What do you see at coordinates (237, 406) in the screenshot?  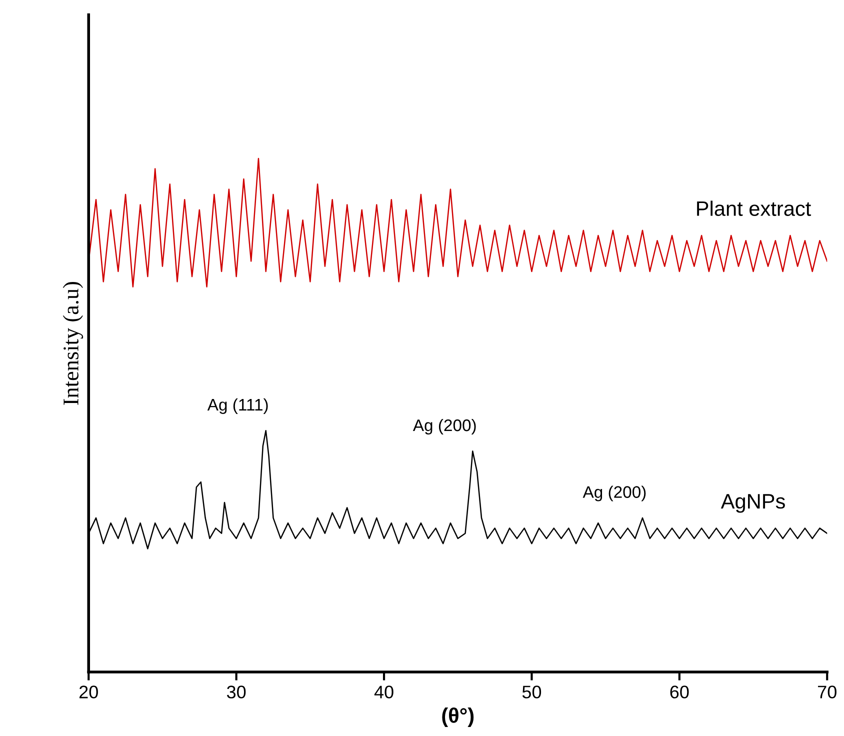 I see `annotation: Ag (111)` at bounding box center [237, 406].